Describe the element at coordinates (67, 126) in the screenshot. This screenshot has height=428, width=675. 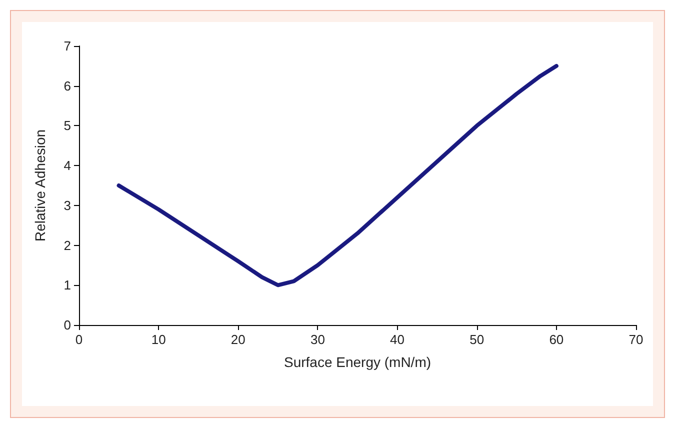
I see `y-tick-label: 5` at that location.